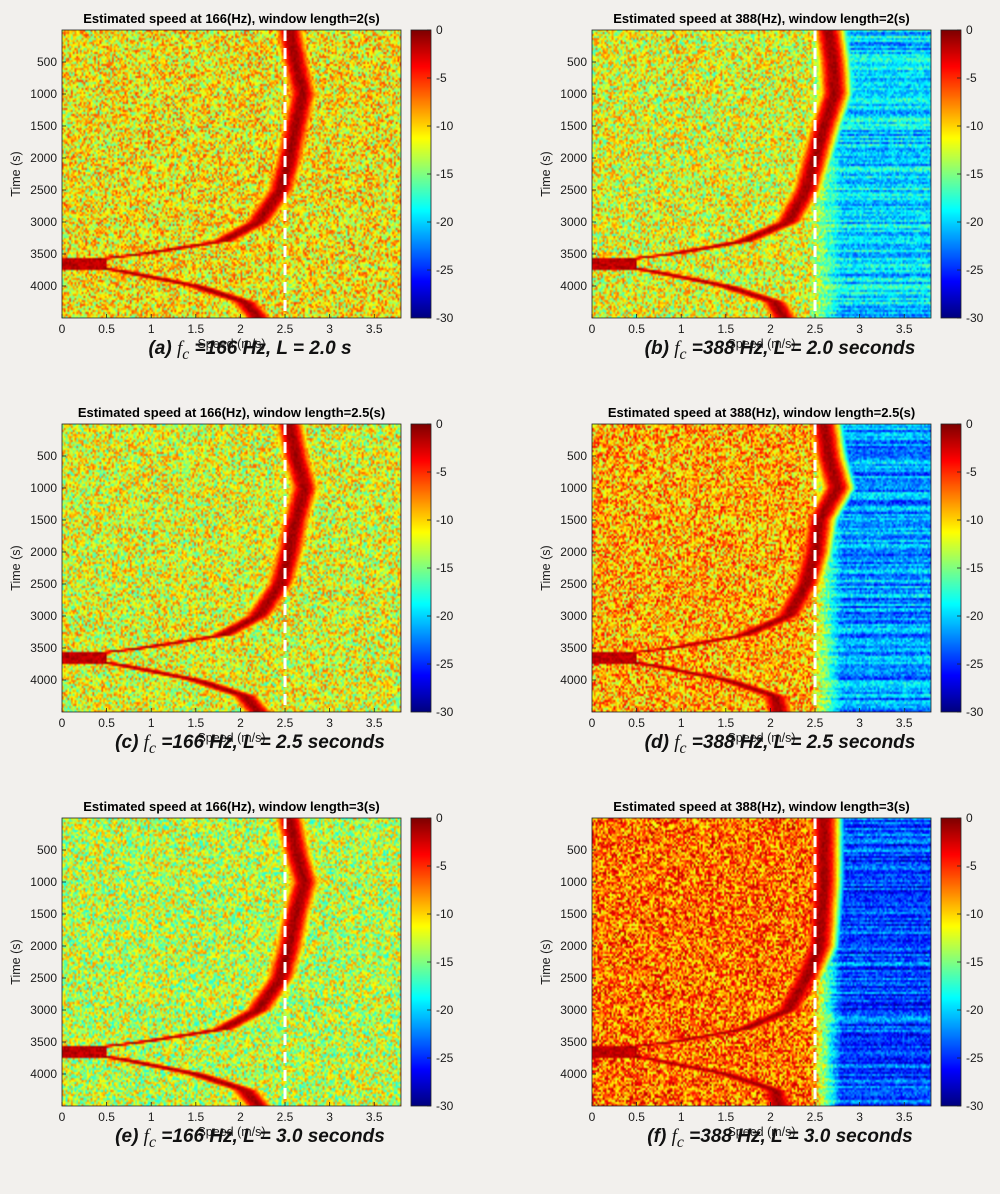 This screenshot has height=1194, width=1000. I want to click on caption-prefix: (a), so click(162, 348).